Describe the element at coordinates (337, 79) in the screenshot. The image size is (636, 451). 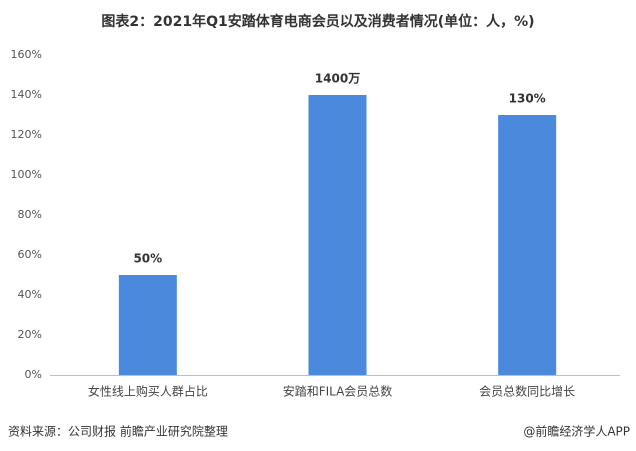
I see `value-label: 1400万` at that location.